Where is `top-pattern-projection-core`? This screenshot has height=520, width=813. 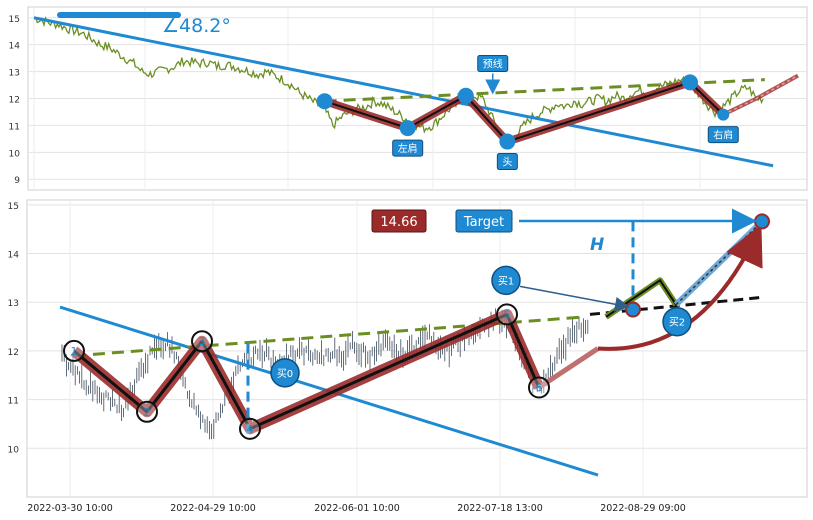 top-pattern-projection-core is located at coordinates (760, 95).